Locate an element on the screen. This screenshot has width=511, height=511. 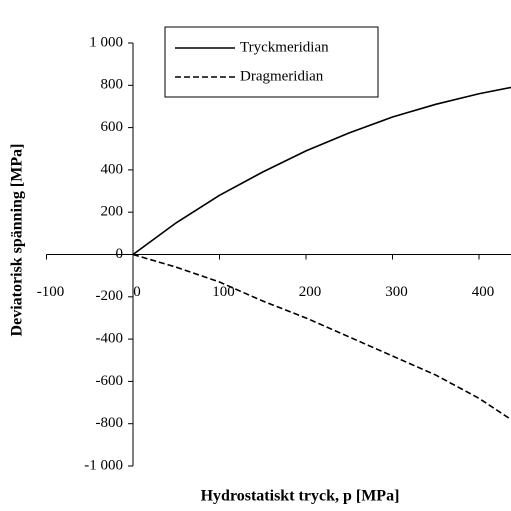
legend-label: Tryckmeridian is located at coordinates (284, 47).